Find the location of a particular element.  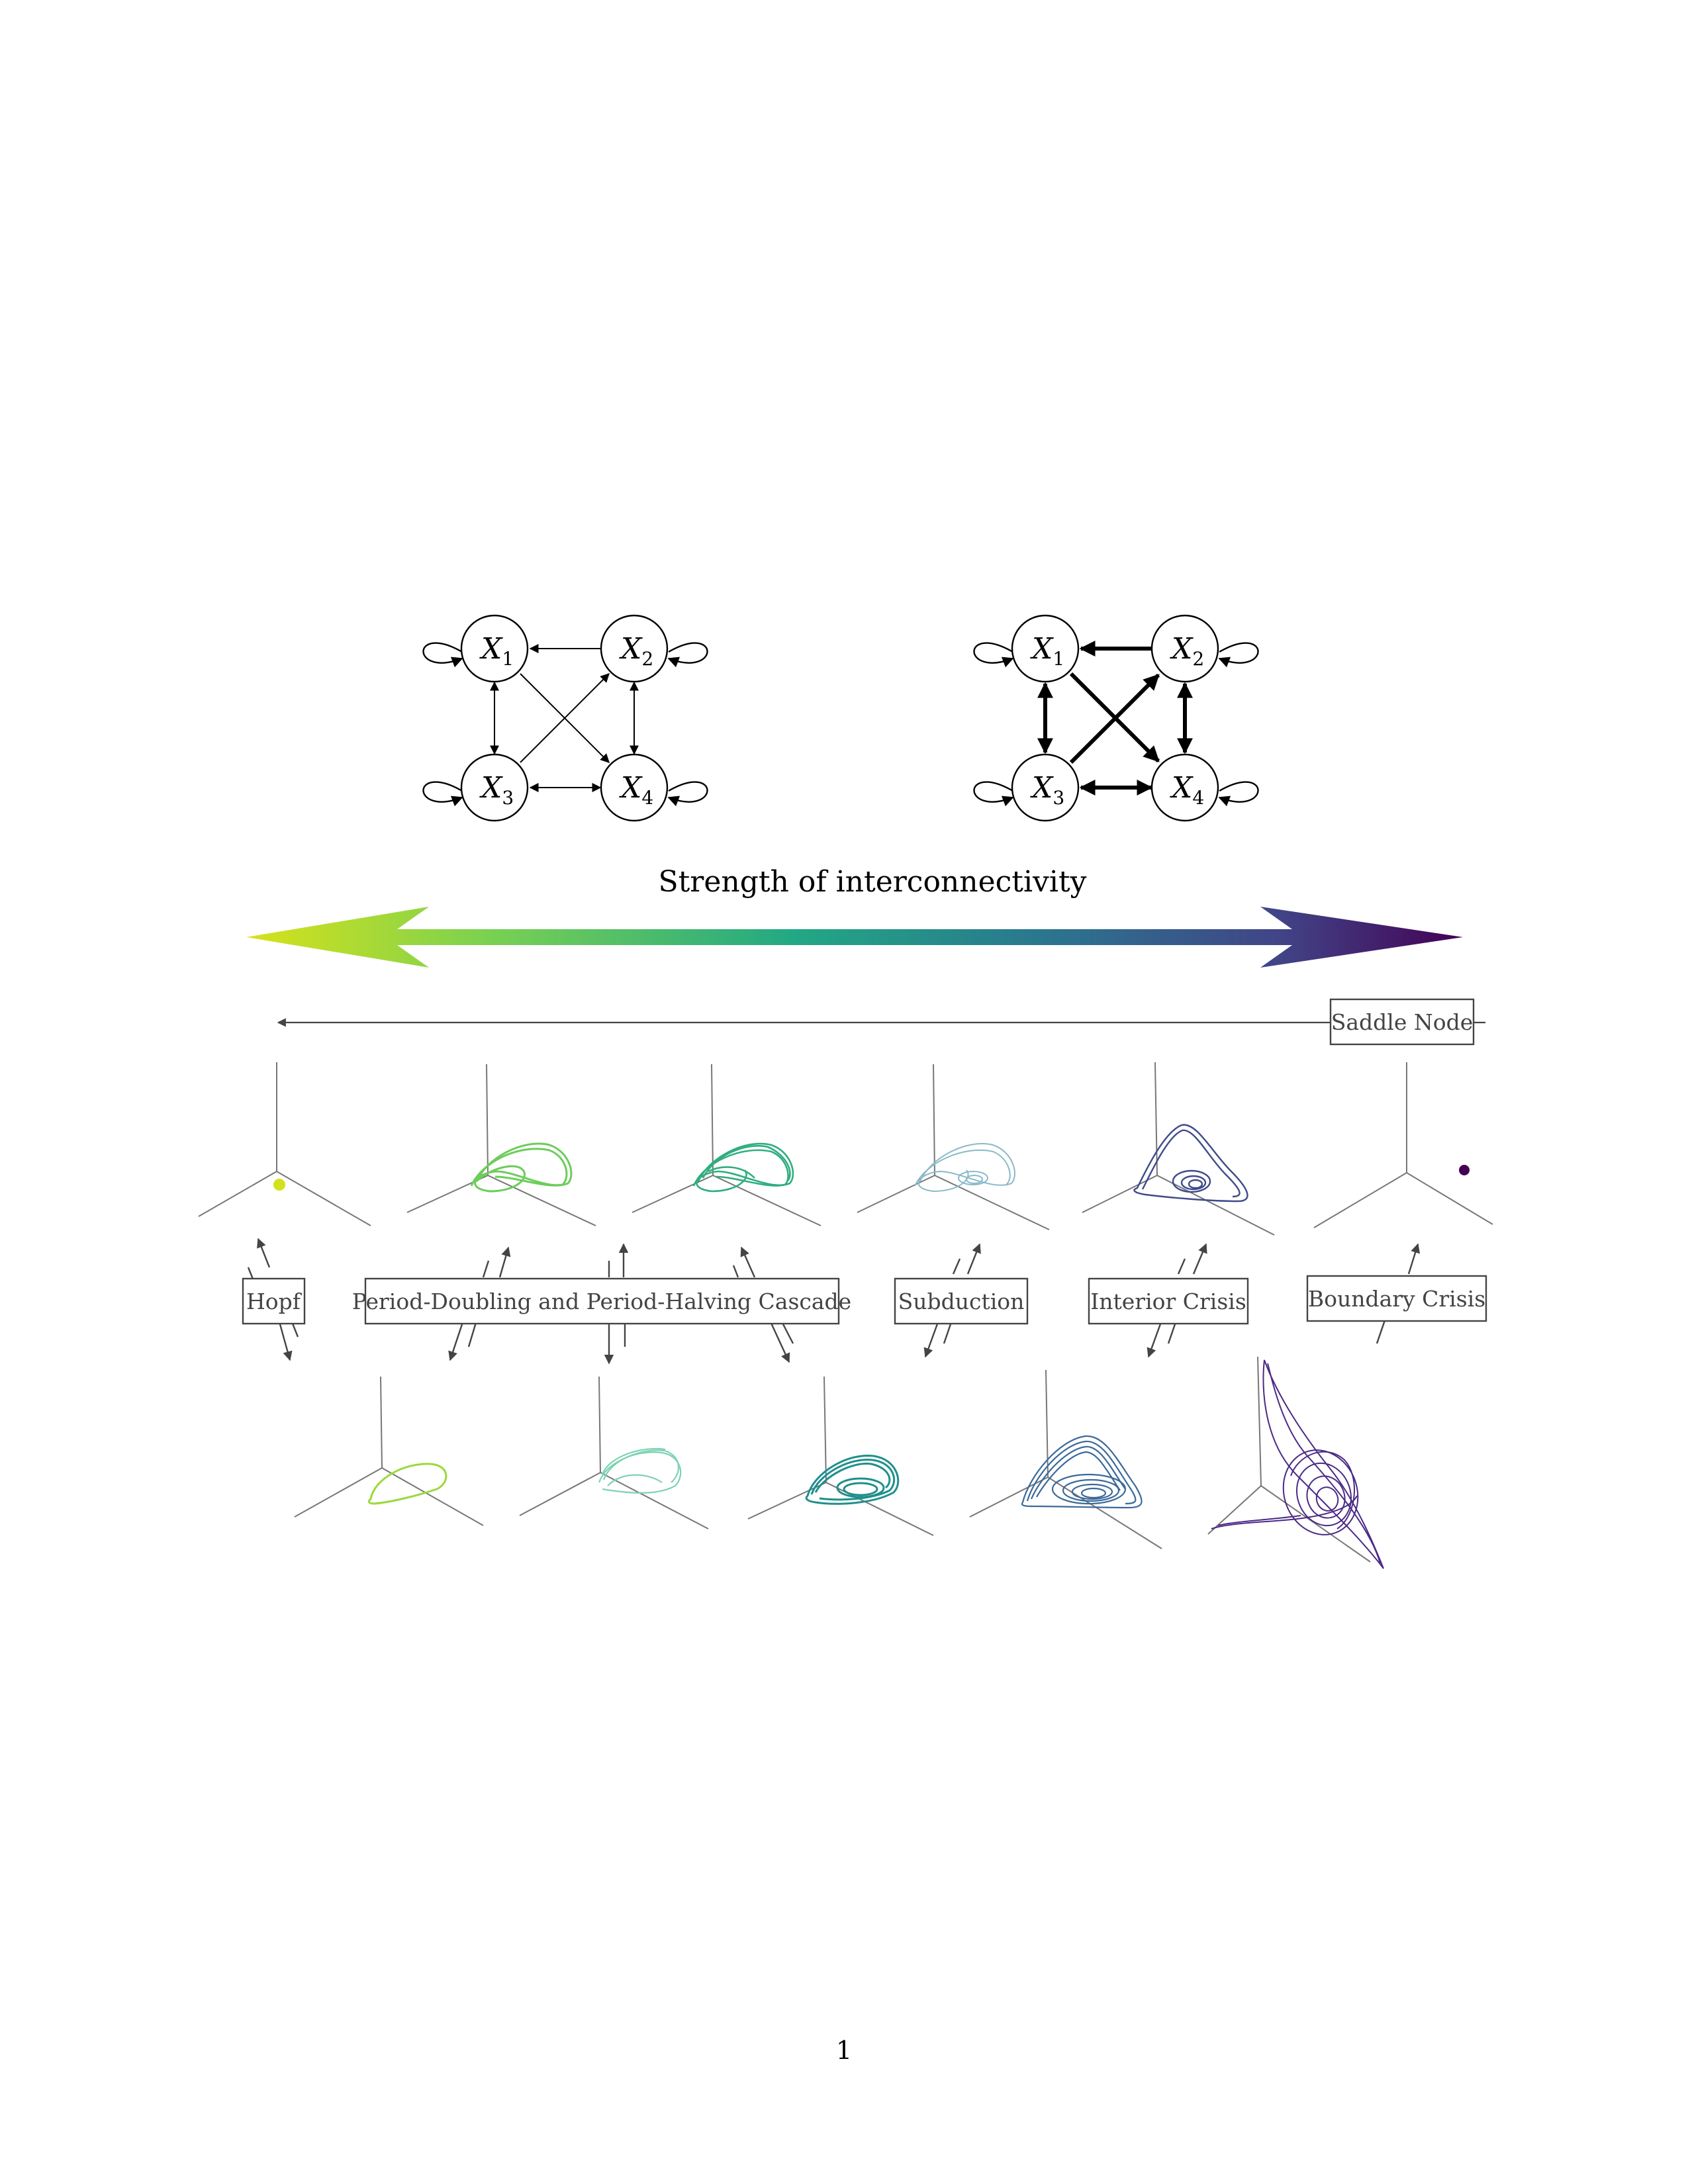

node-x1-strong: X1 is located at coordinates (1045, 648).